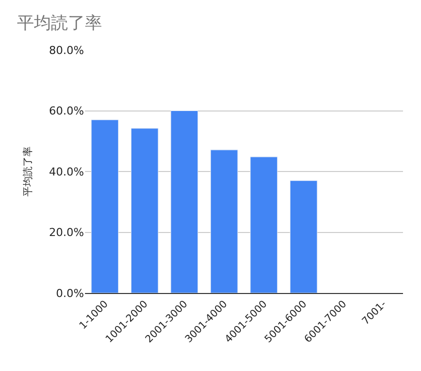 Image resolution: width=421 pixels, height=371 pixels. Describe the element at coordinates (66, 233) in the screenshot. I see `y-tick-label: 20.0%` at that location.